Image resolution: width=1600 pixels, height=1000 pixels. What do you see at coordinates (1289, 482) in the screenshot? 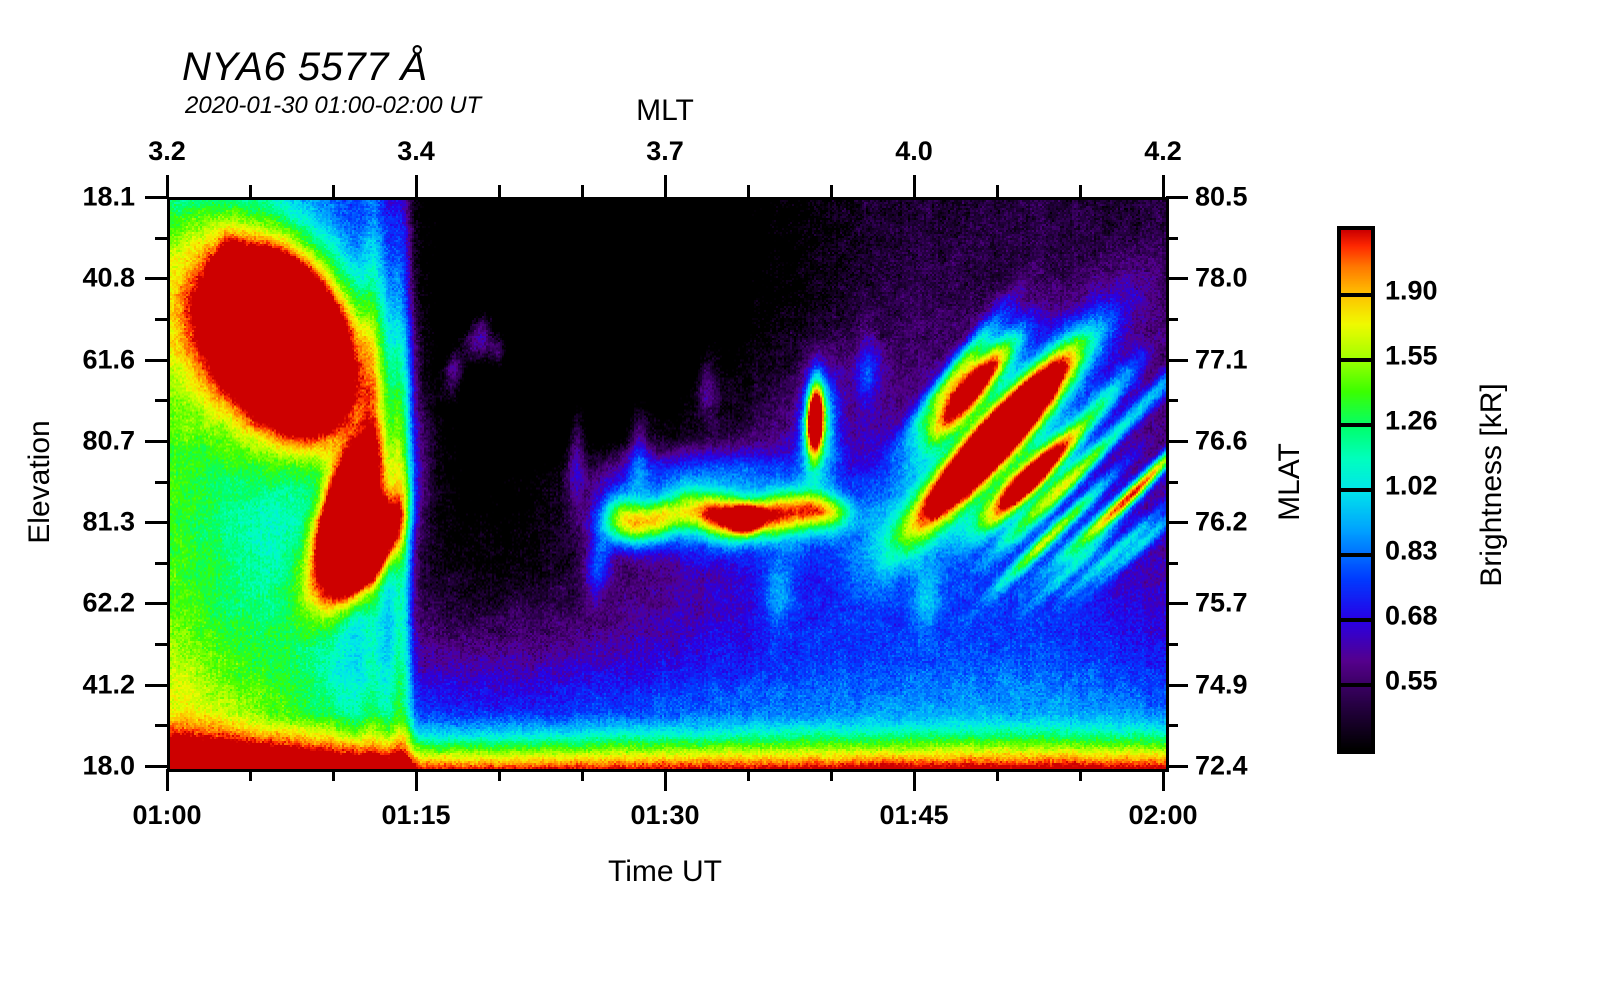
I see `right-axis-label: MLAT` at bounding box center [1289, 482].